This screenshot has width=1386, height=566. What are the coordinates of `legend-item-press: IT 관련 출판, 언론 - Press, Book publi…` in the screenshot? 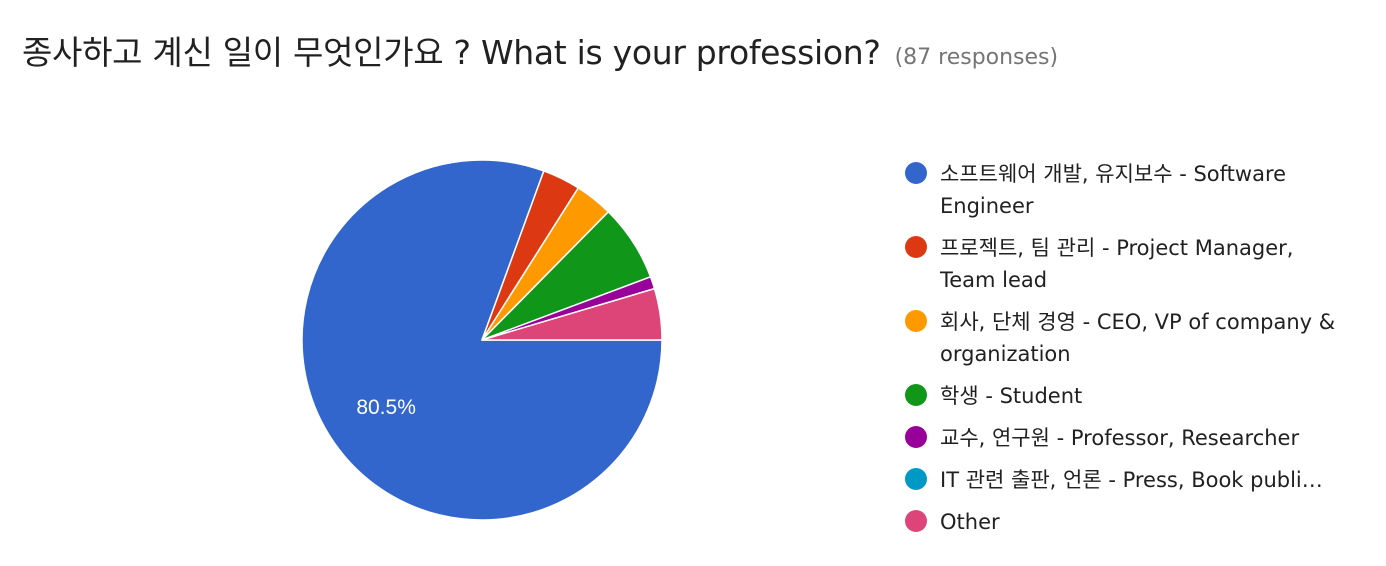 It's located at (1135, 480).